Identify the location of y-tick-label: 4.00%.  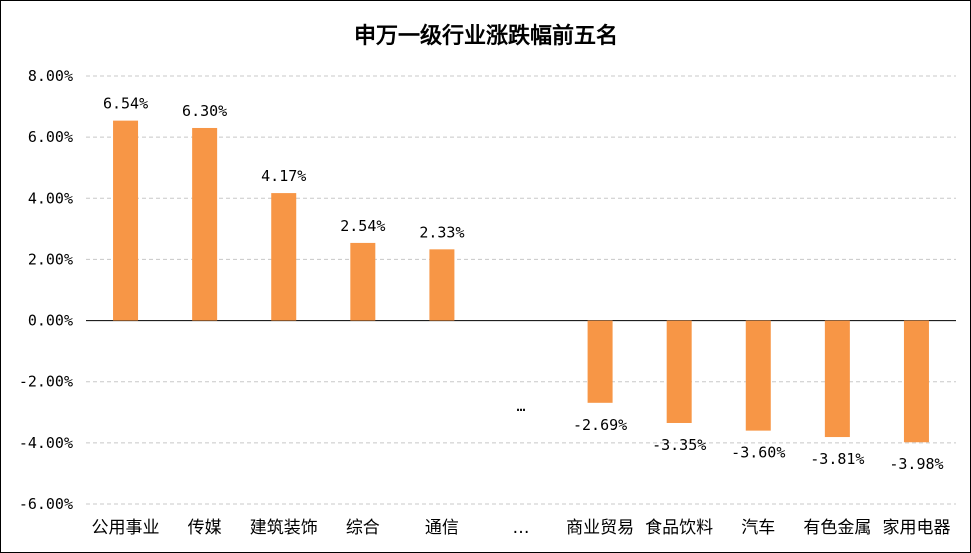
(50, 198).